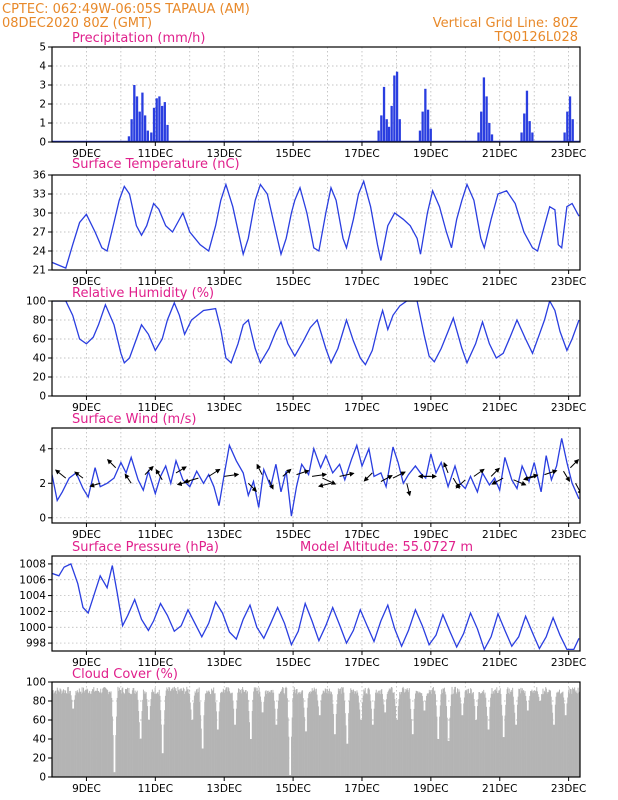 The image size is (618, 800). Describe the element at coordinates (568, 535) in the screenshot. I see `x-tick-label: 23DEC` at that location.